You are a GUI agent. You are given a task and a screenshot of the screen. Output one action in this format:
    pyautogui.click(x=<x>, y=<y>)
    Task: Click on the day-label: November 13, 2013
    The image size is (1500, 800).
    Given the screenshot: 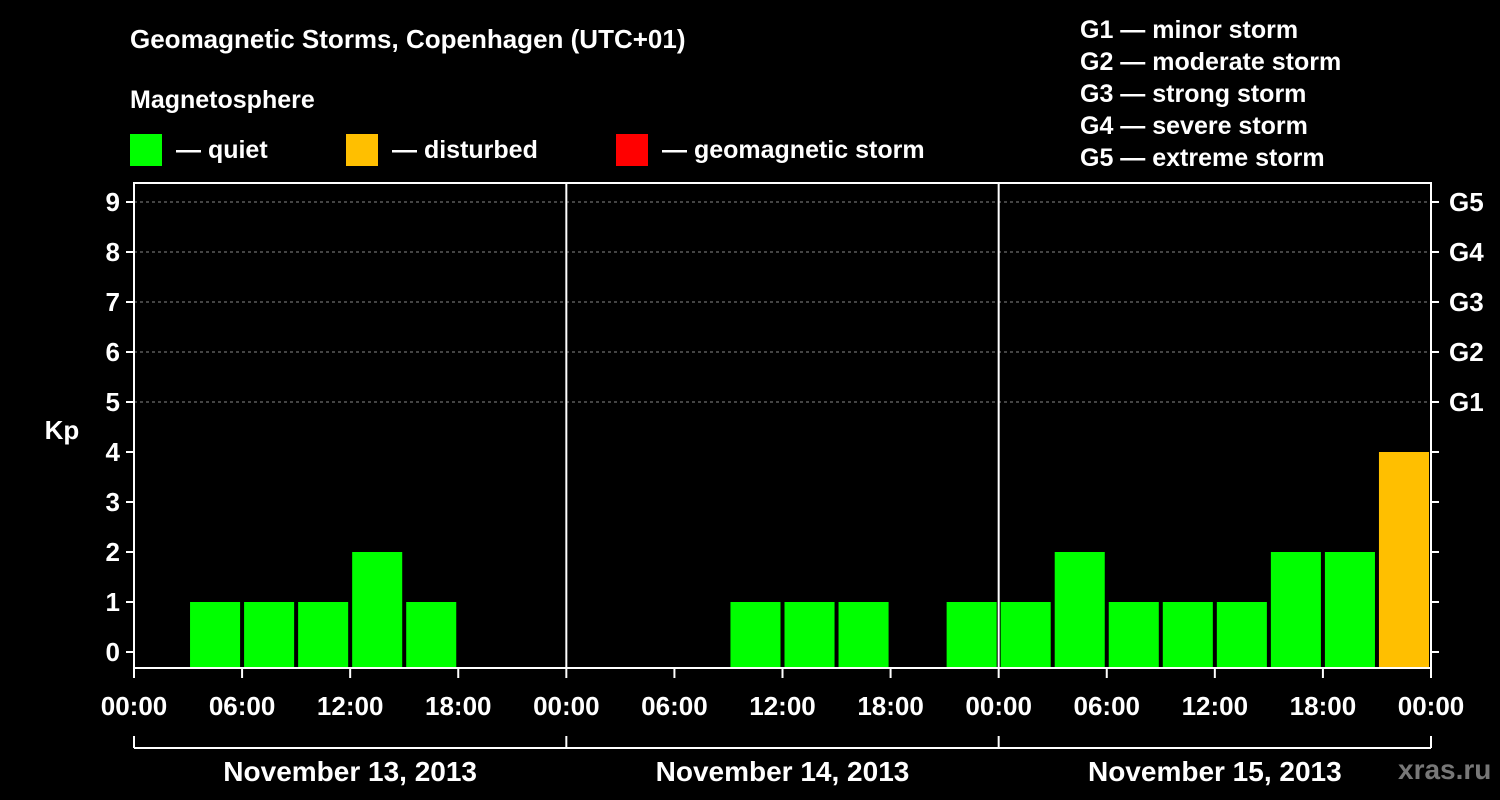 What is the action you would take?
    pyautogui.click(x=350, y=771)
    